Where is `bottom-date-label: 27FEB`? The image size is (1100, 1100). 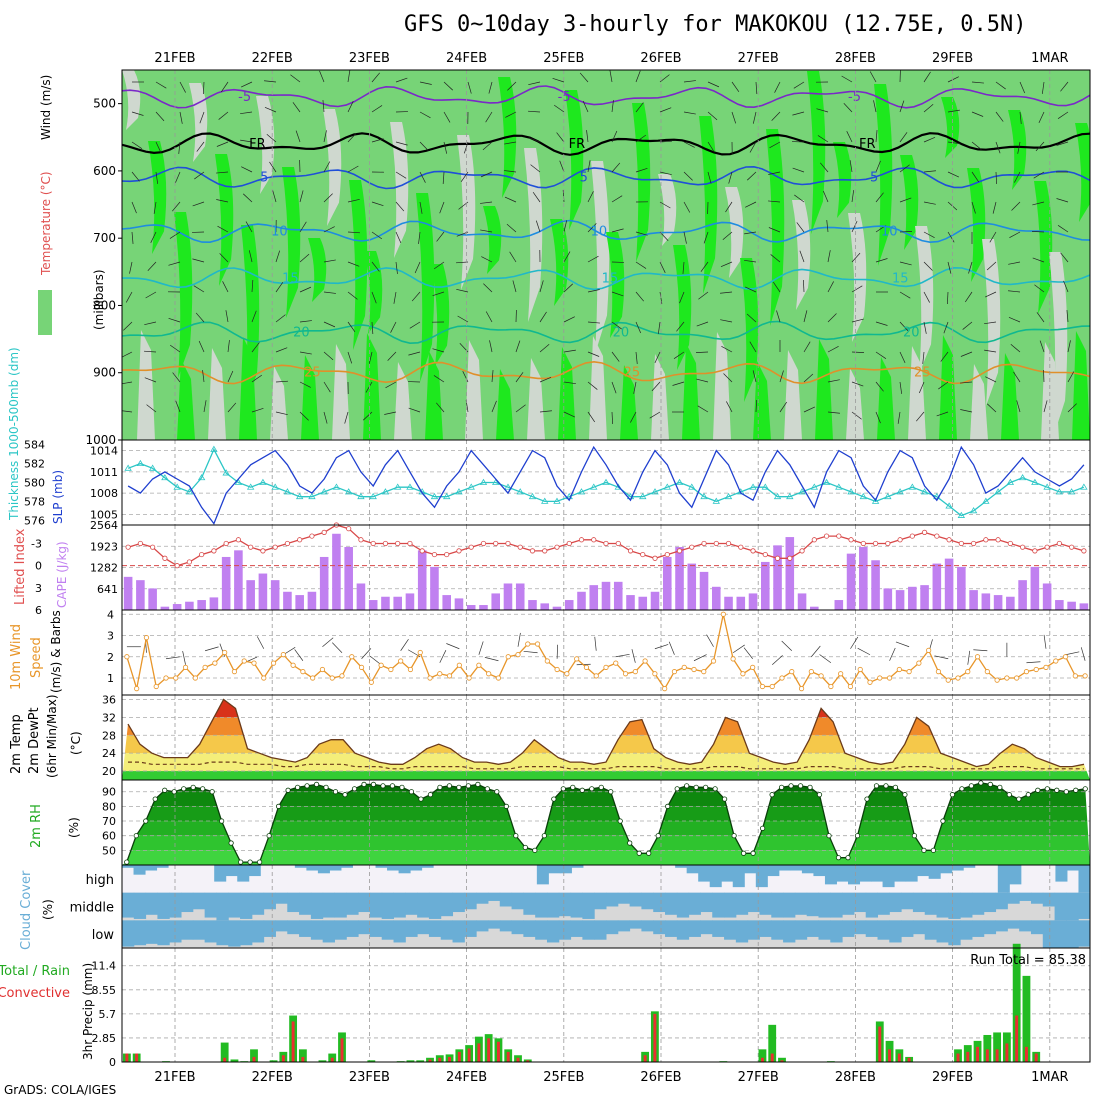 bottom-date-label: 27FEB is located at coordinates (758, 1077).